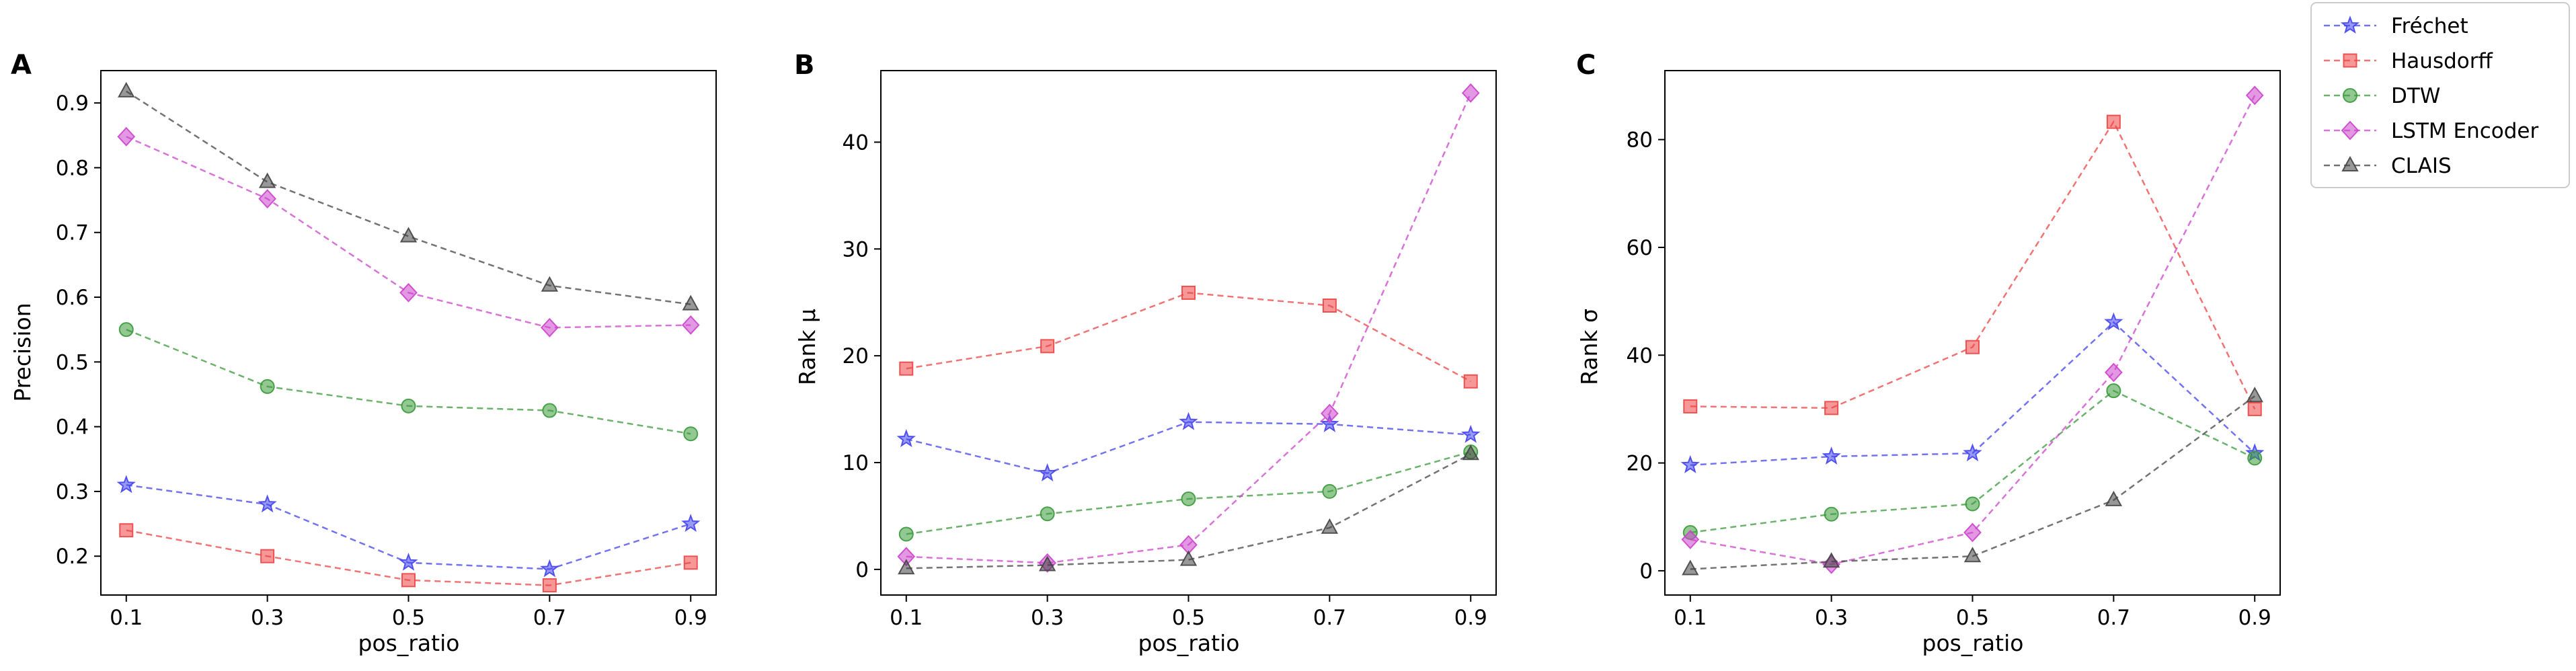 The height and width of the screenshot is (671, 2576). I want to click on series-clais-c, so click(1973, 481).